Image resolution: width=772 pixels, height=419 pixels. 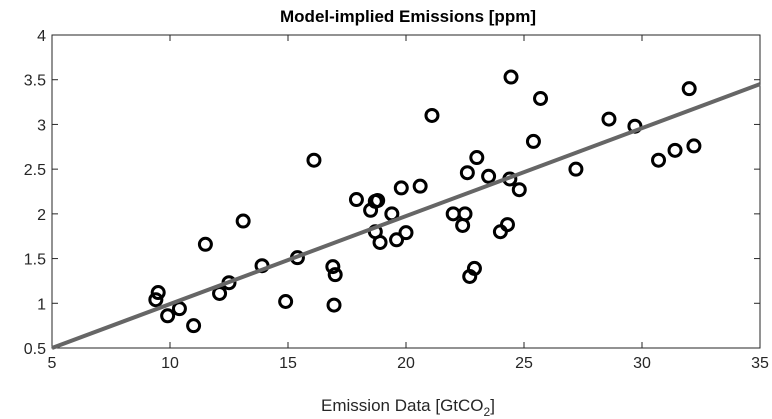 I want to click on chart-title: Model-implied Emissions [ppm], so click(x=408, y=16).